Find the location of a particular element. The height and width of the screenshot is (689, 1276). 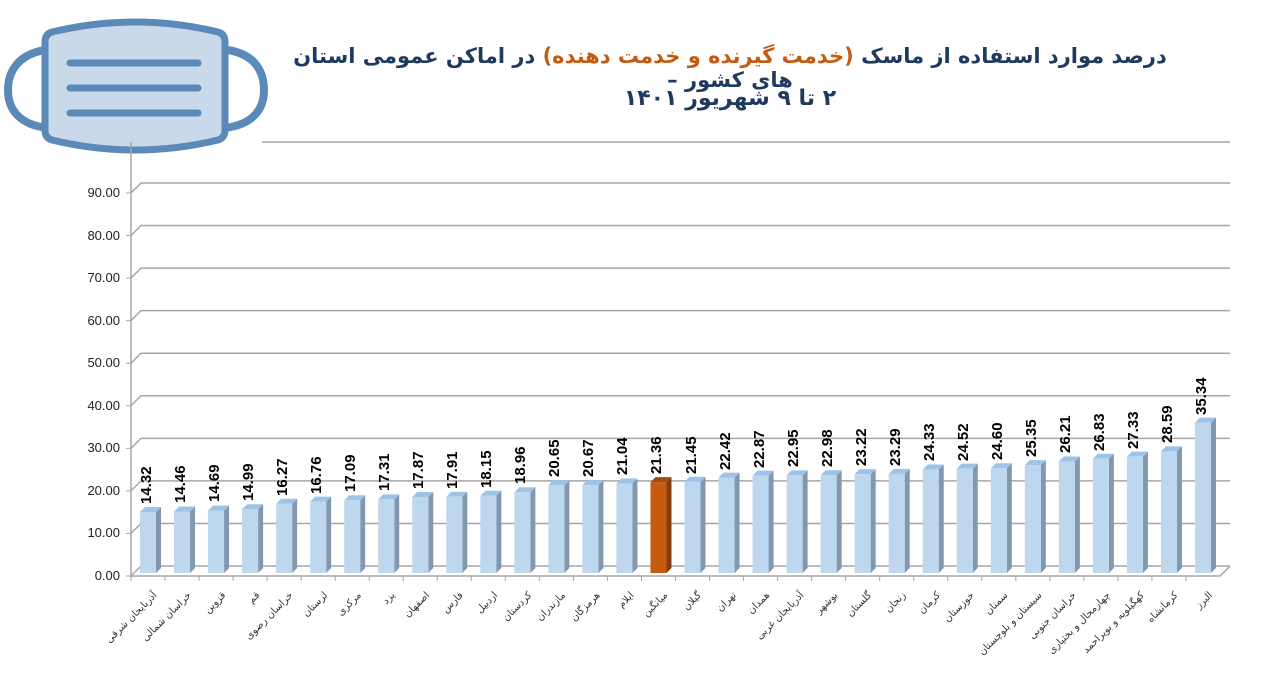

y-tick-label: 80.00 is located at coordinates (103, 235).